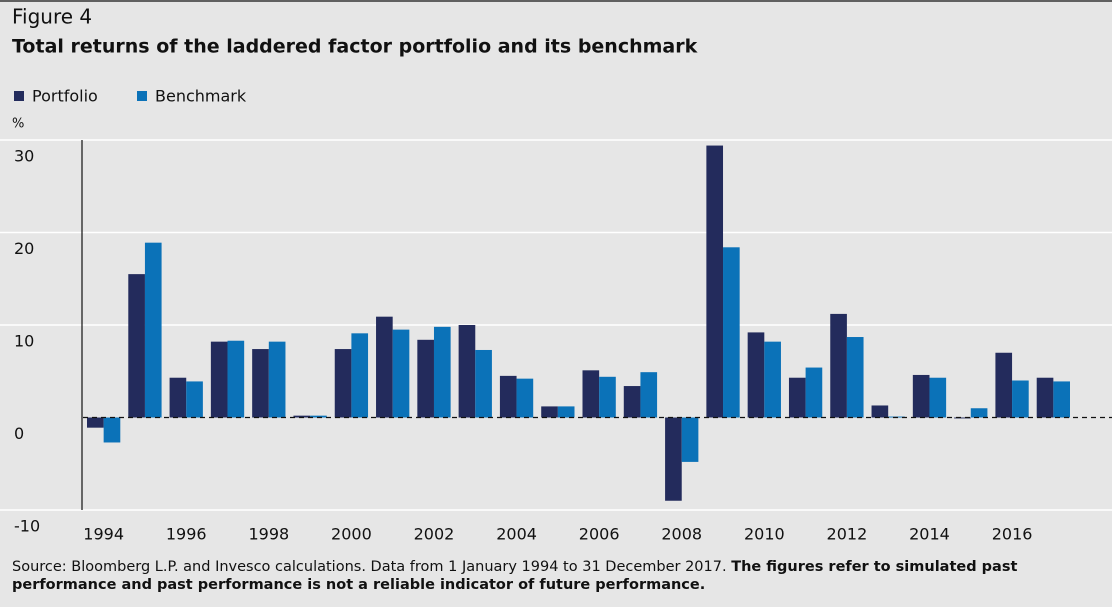 The height and width of the screenshot is (607, 1112). What do you see at coordinates (52, 17) in the screenshot?
I see `figure-label: Figure 4` at bounding box center [52, 17].